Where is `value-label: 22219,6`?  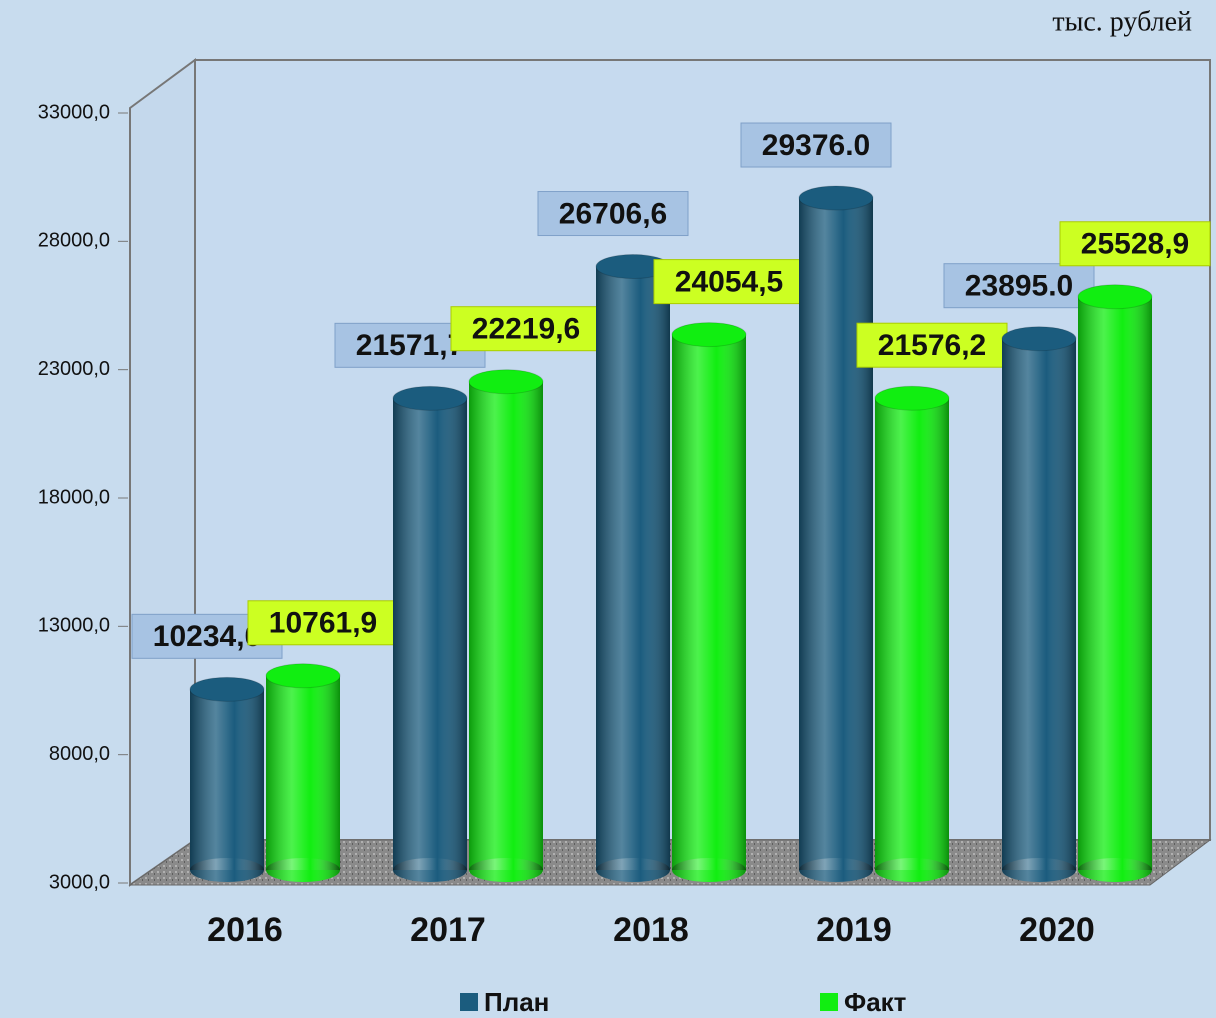 value-label: 22219,6 is located at coordinates (526, 329).